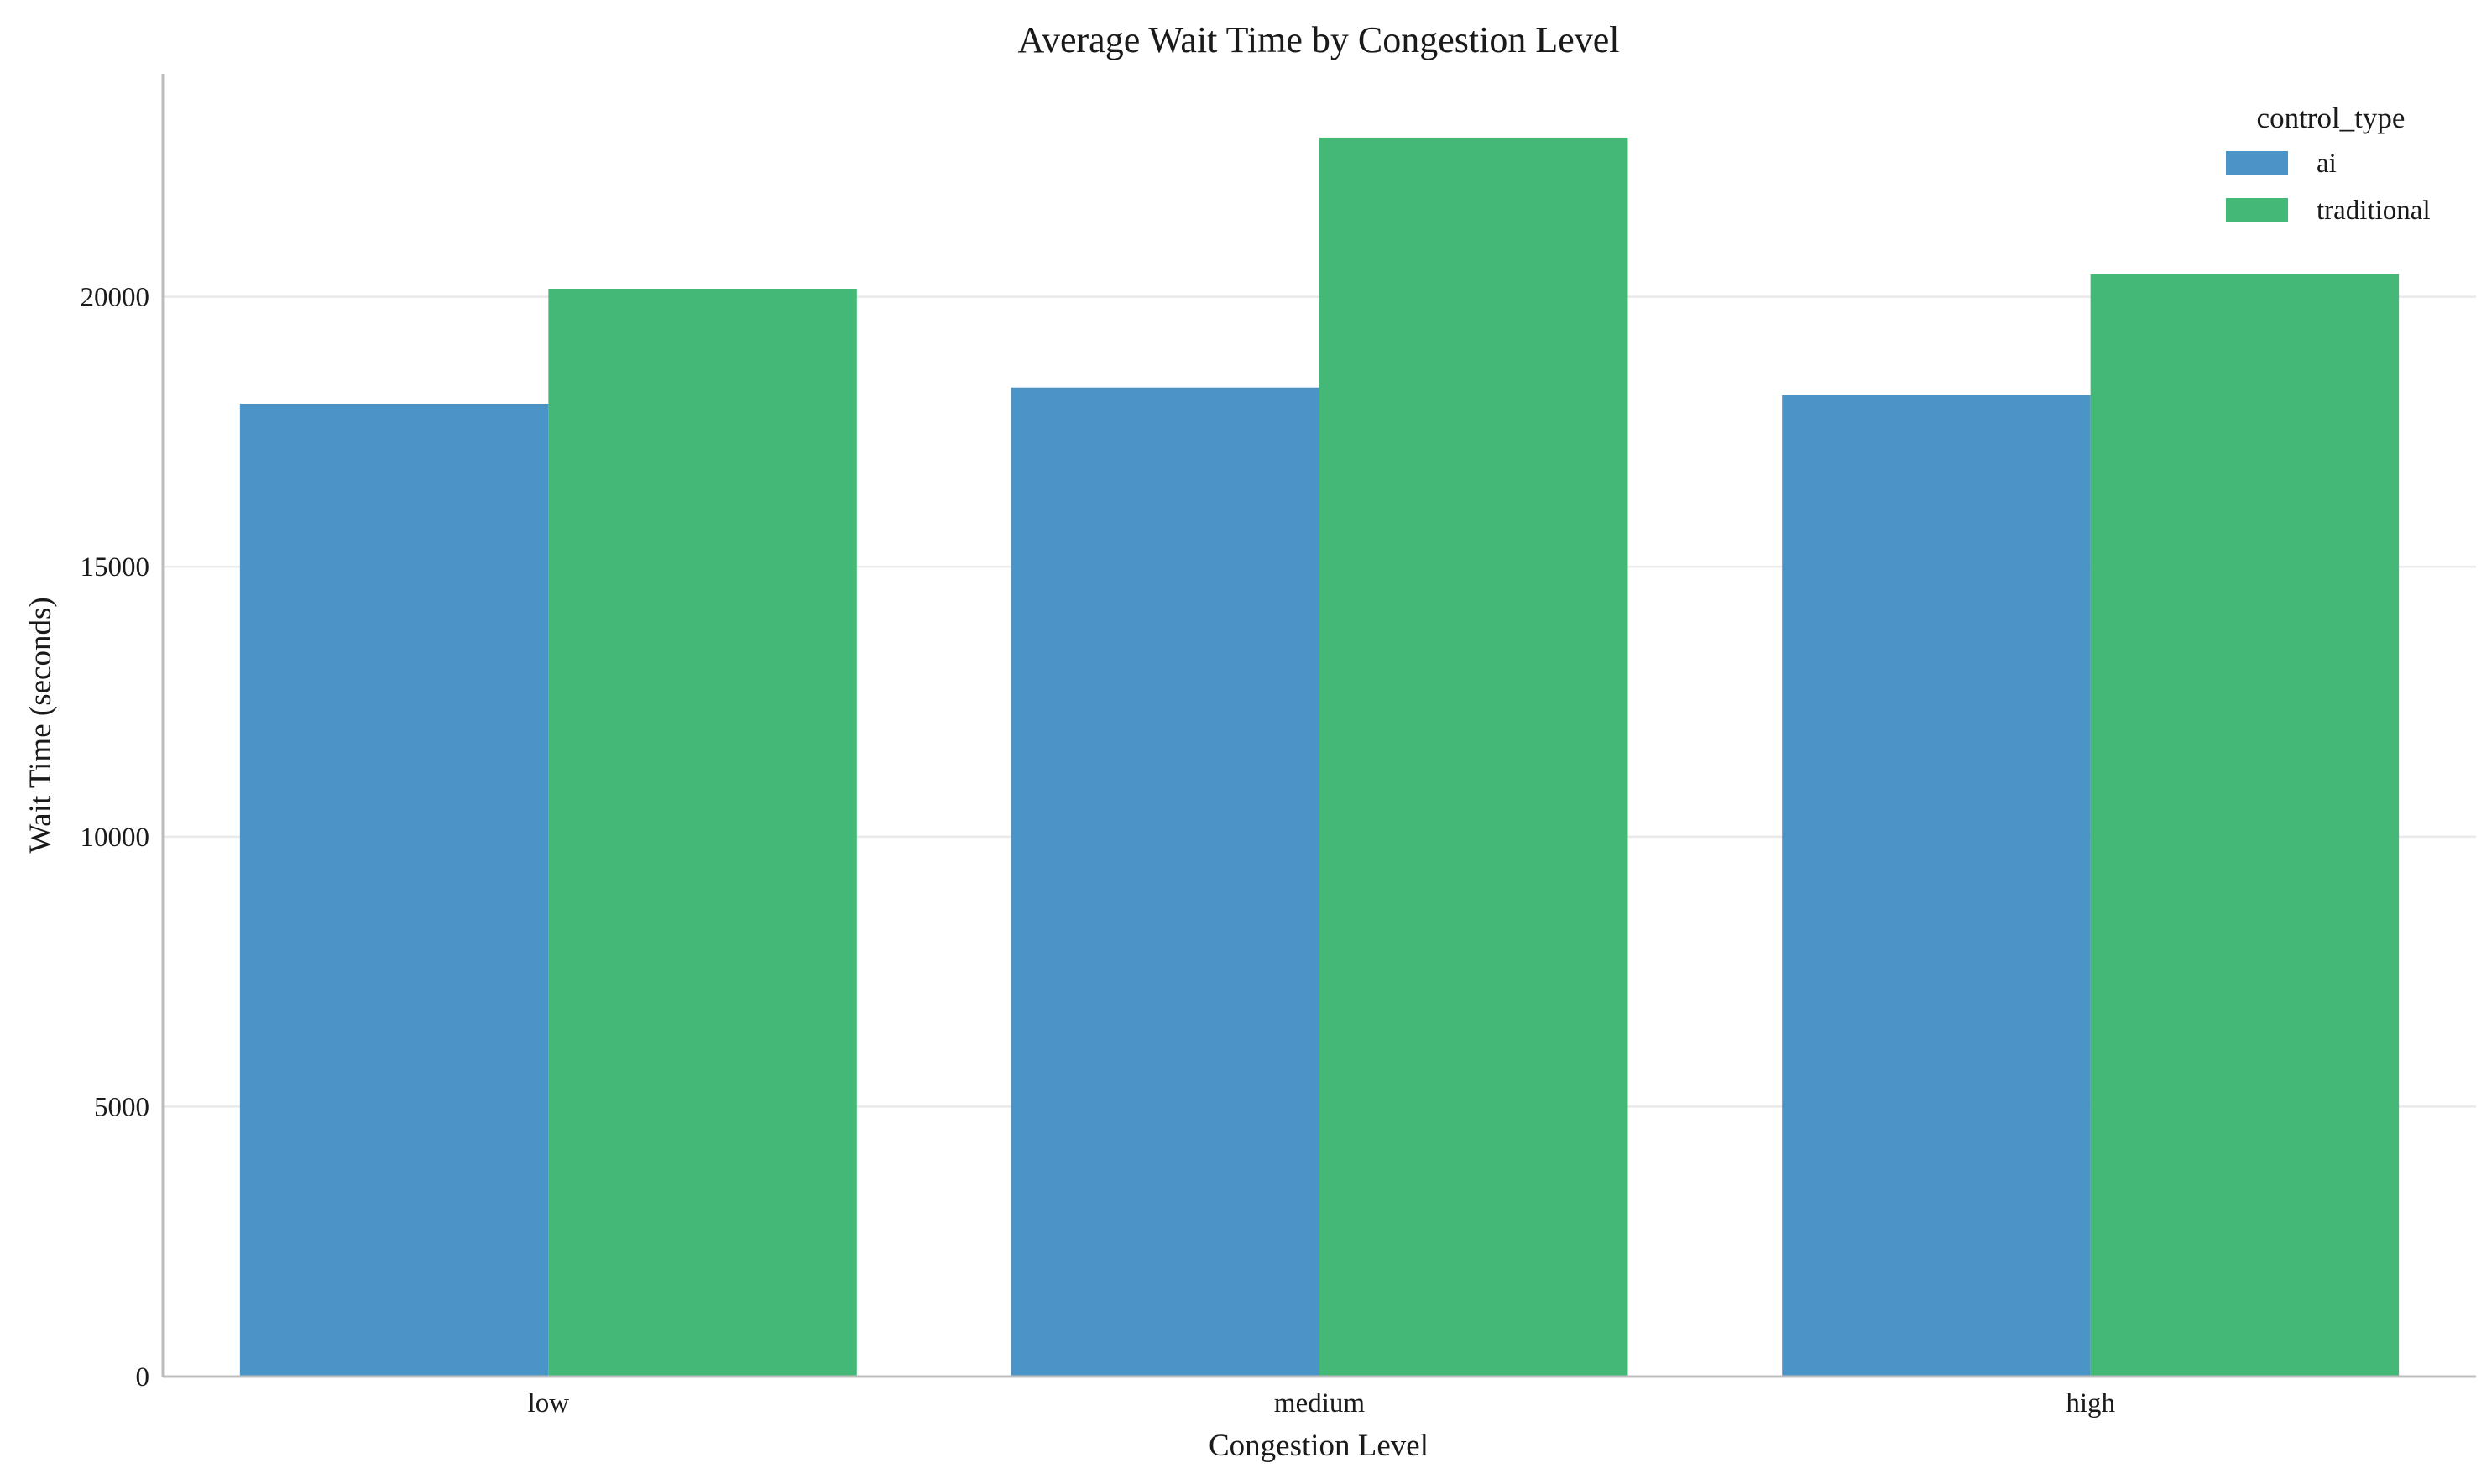  What do you see at coordinates (1473, 757) in the screenshot?
I see `bar-traditional-medium` at bounding box center [1473, 757].